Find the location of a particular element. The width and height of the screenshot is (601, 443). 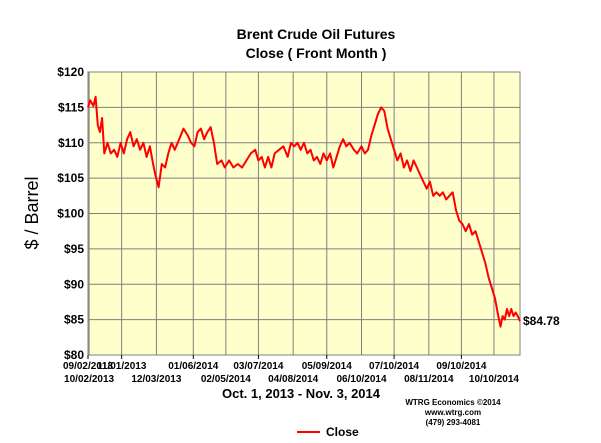

x-tick-label-lower: 06/10/2014 is located at coordinates (361, 379).